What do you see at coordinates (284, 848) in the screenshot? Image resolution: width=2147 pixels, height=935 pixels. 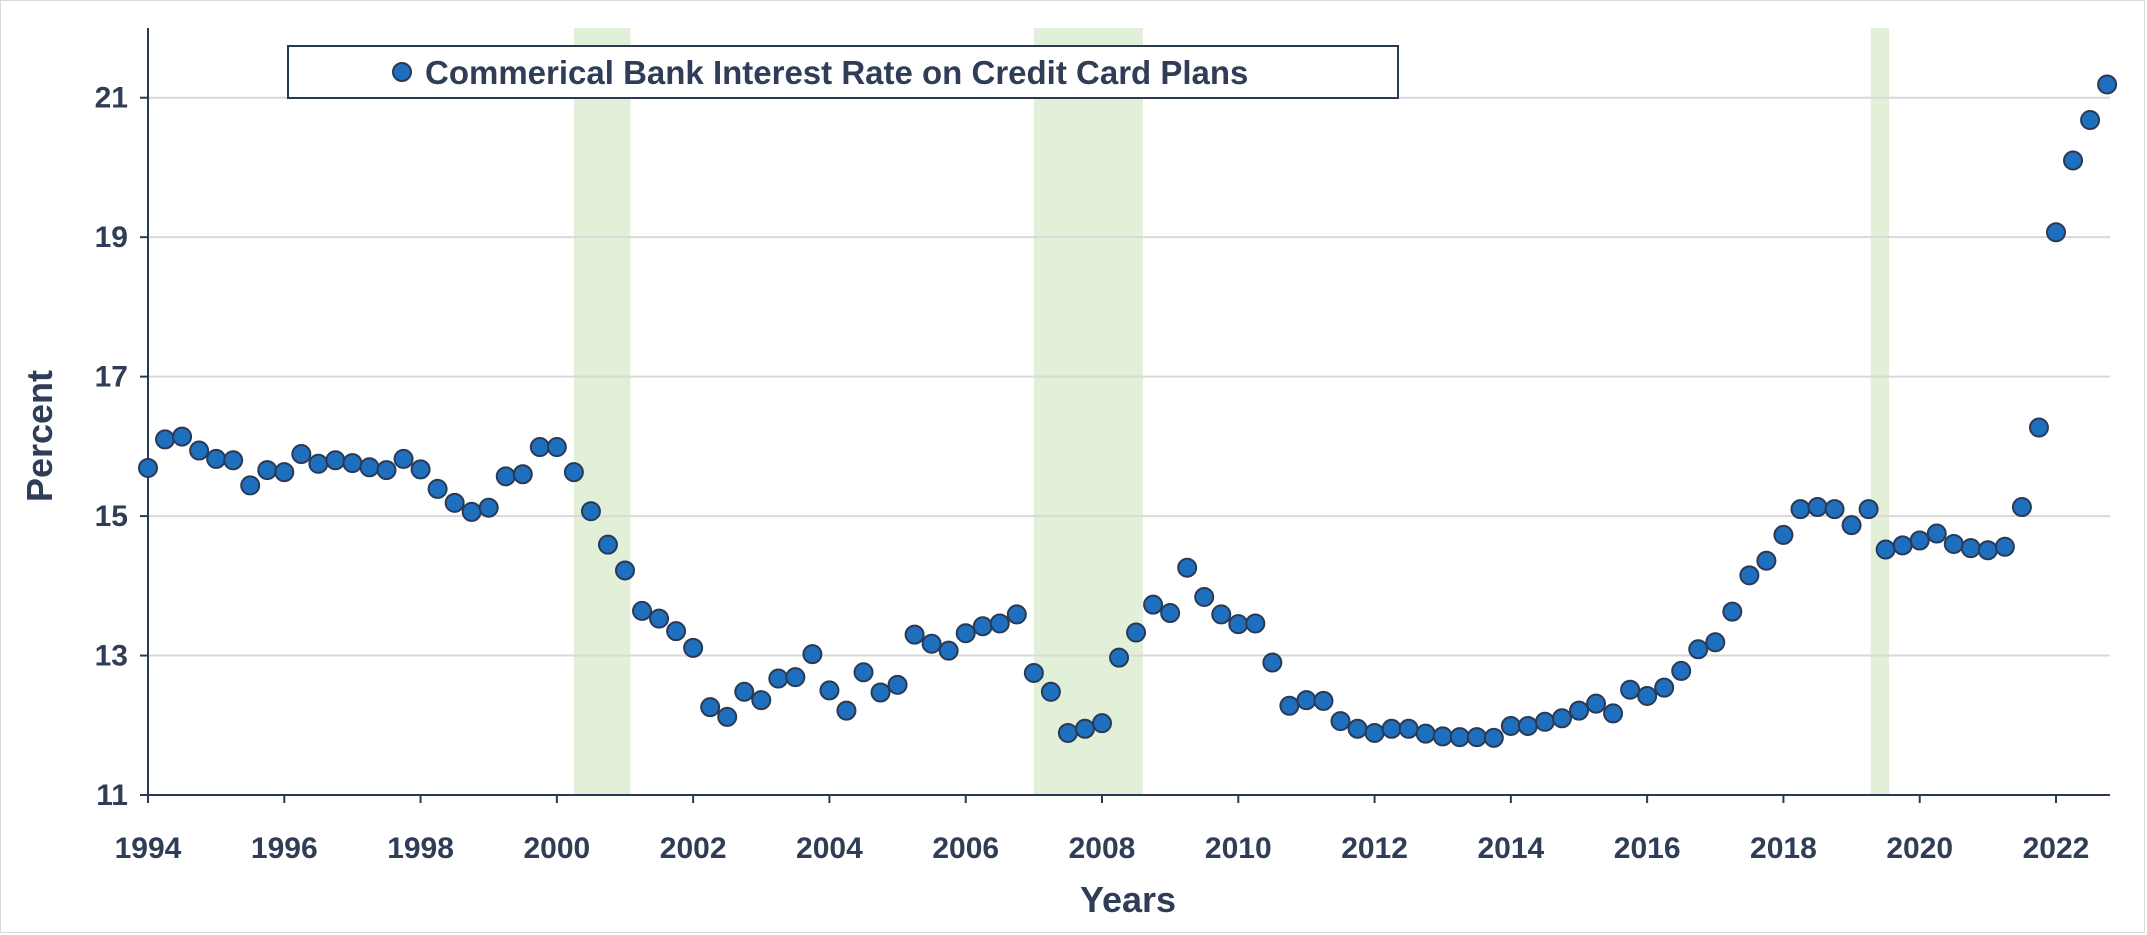 I see `x-tick-label: 1996` at bounding box center [284, 848].